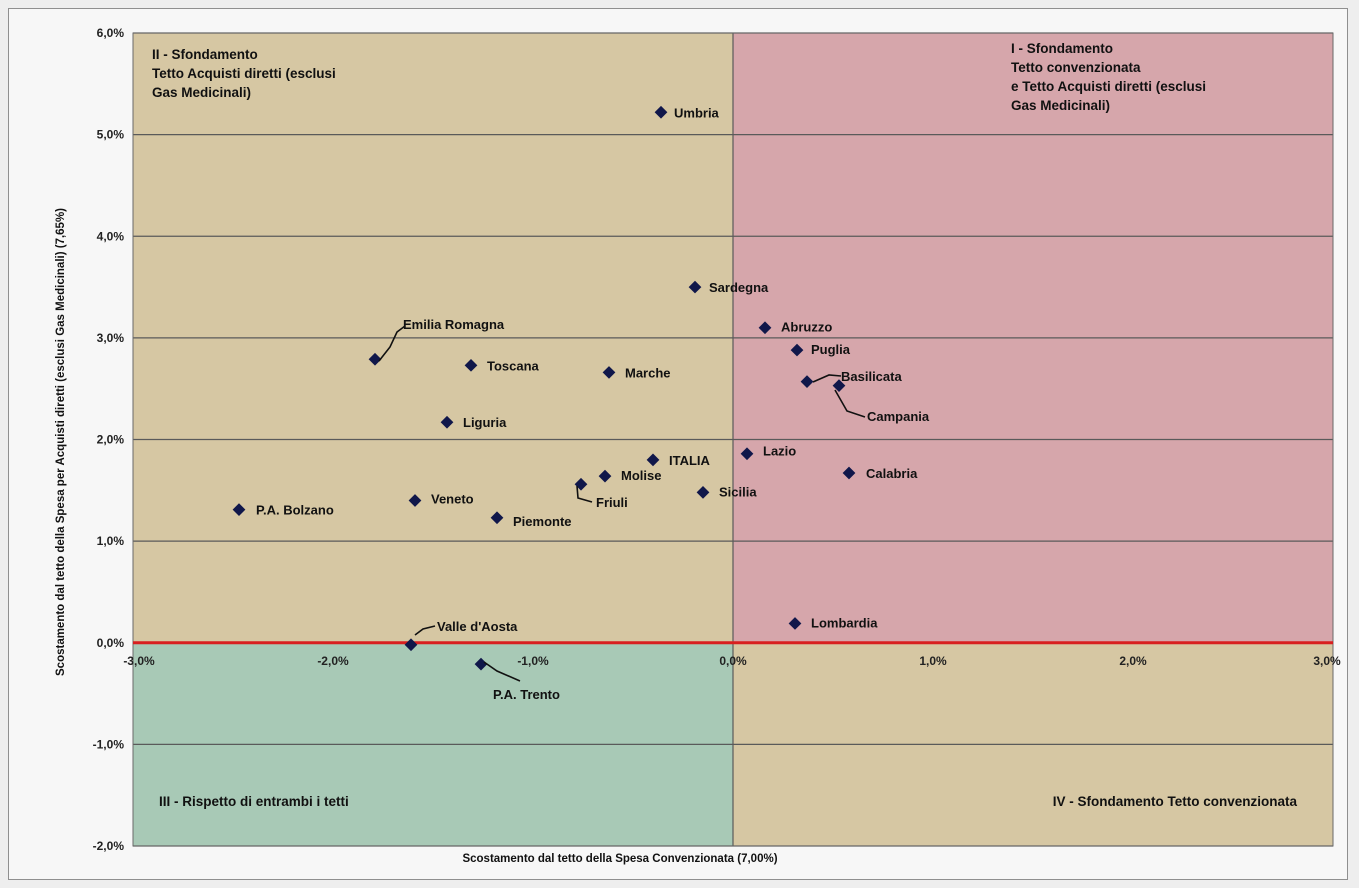 This screenshot has width=1359, height=888. What do you see at coordinates (612, 502) in the screenshot?
I see `point-label: Friuli` at bounding box center [612, 502].